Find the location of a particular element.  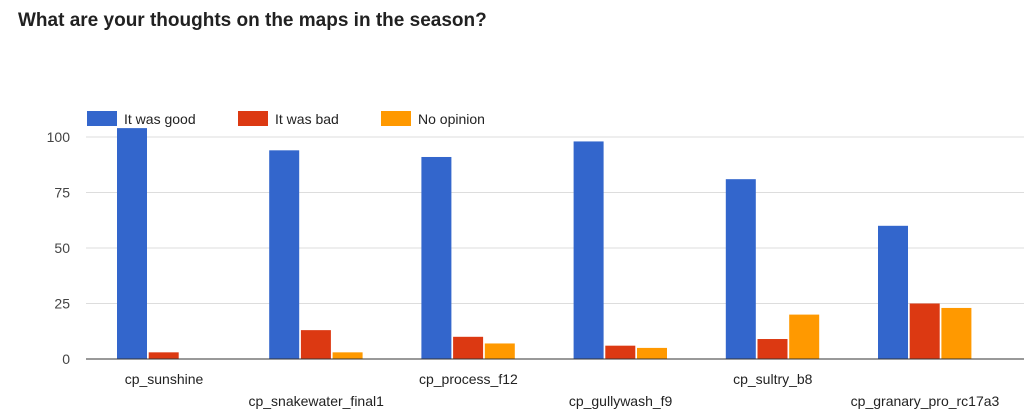

y-tick-label: 100 is located at coordinates (59, 137).